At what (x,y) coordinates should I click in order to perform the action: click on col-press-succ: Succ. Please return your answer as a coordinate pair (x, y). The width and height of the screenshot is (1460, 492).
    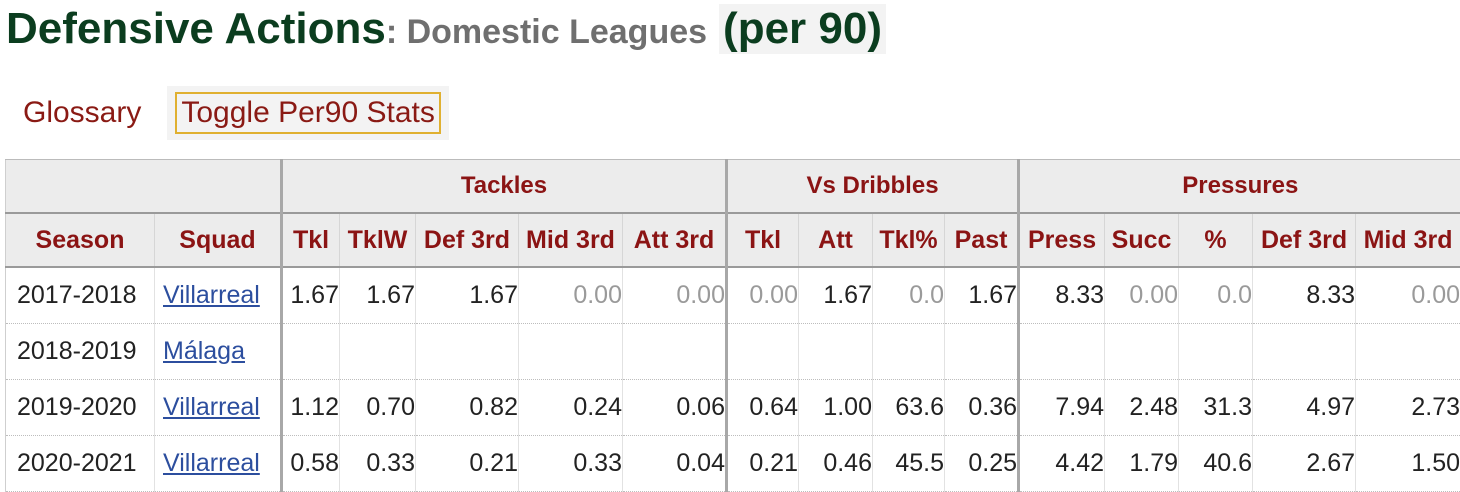
    Looking at the image, I should click on (1142, 240).